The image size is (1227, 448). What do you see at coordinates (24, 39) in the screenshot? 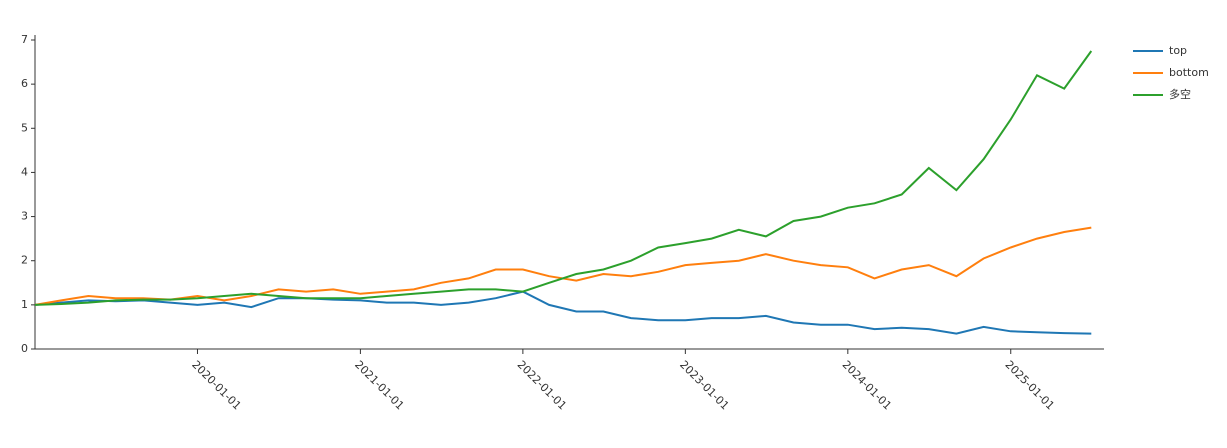
I see `y-tick-label: 7` at bounding box center [24, 39].